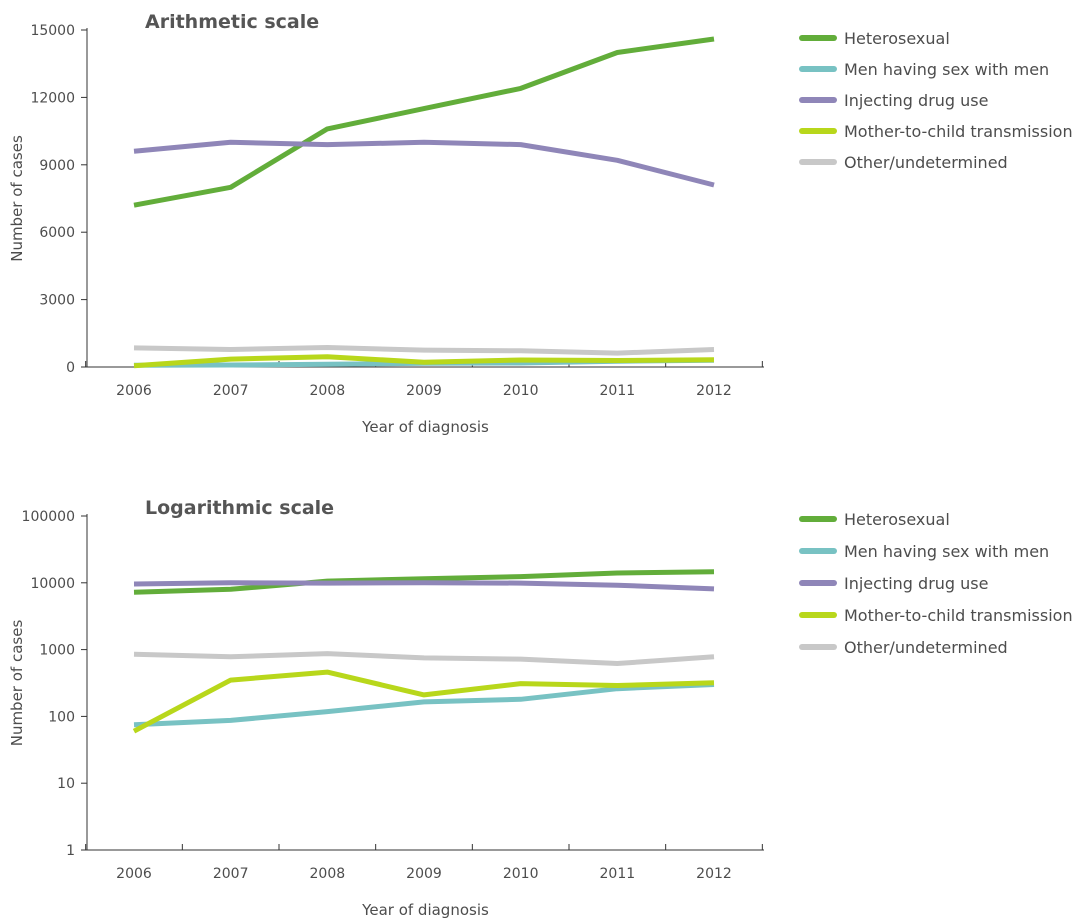  What do you see at coordinates (70, 851) in the screenshot?
I see `y-tick-label: 1` at bounding box center [70, 851].